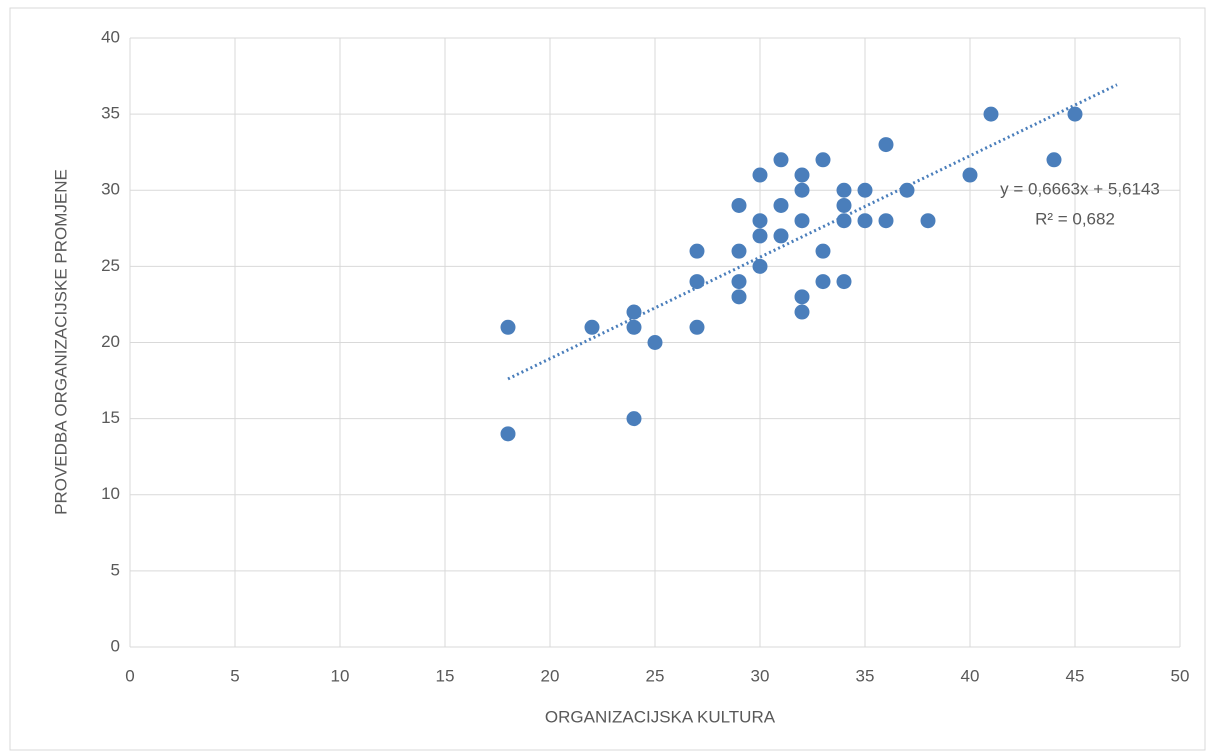 The image size is (1212, 756). Describe the element at coordinates (129, 675) in the screenshot. I see `x-tick-label: 0` at that location.